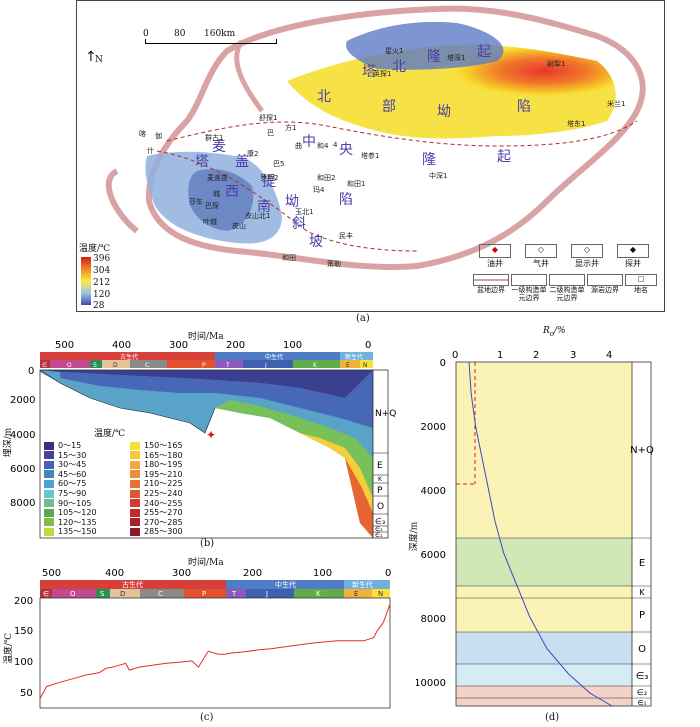 The height and width of the screenshot is (727, 700). Describe the element at coordinates (573, 355) in the screenshot. I see `x-tick: 3` at that location.